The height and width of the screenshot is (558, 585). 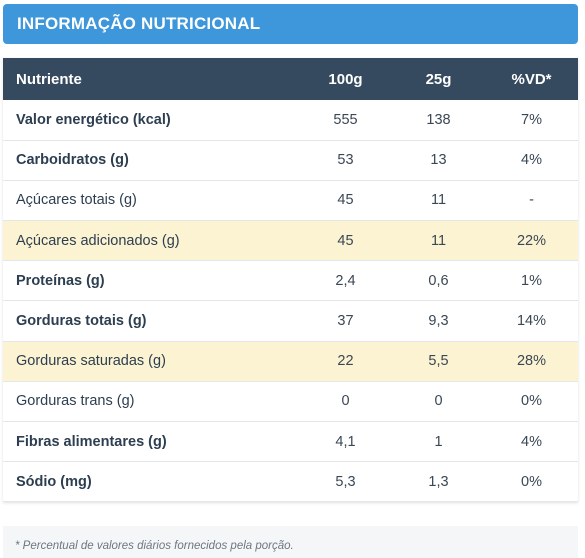 What do you see at coordinates (438, 321) in the screenshot?
I see `value-25g-cell: 9,3` at bounding box center [438, 321].